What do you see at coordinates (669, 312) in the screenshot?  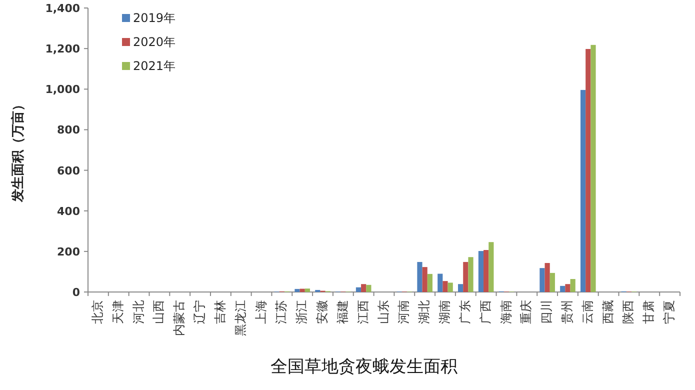 I see `x-tick-label: 宁夏` at bounding box center [669, 312].